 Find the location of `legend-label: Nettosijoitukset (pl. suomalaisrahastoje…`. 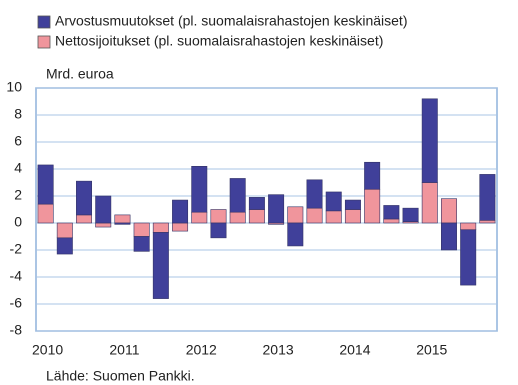

legend-label: Nettosijoitukset (pl. suomalaisrahastoje… is located at coordinates (219, 41).